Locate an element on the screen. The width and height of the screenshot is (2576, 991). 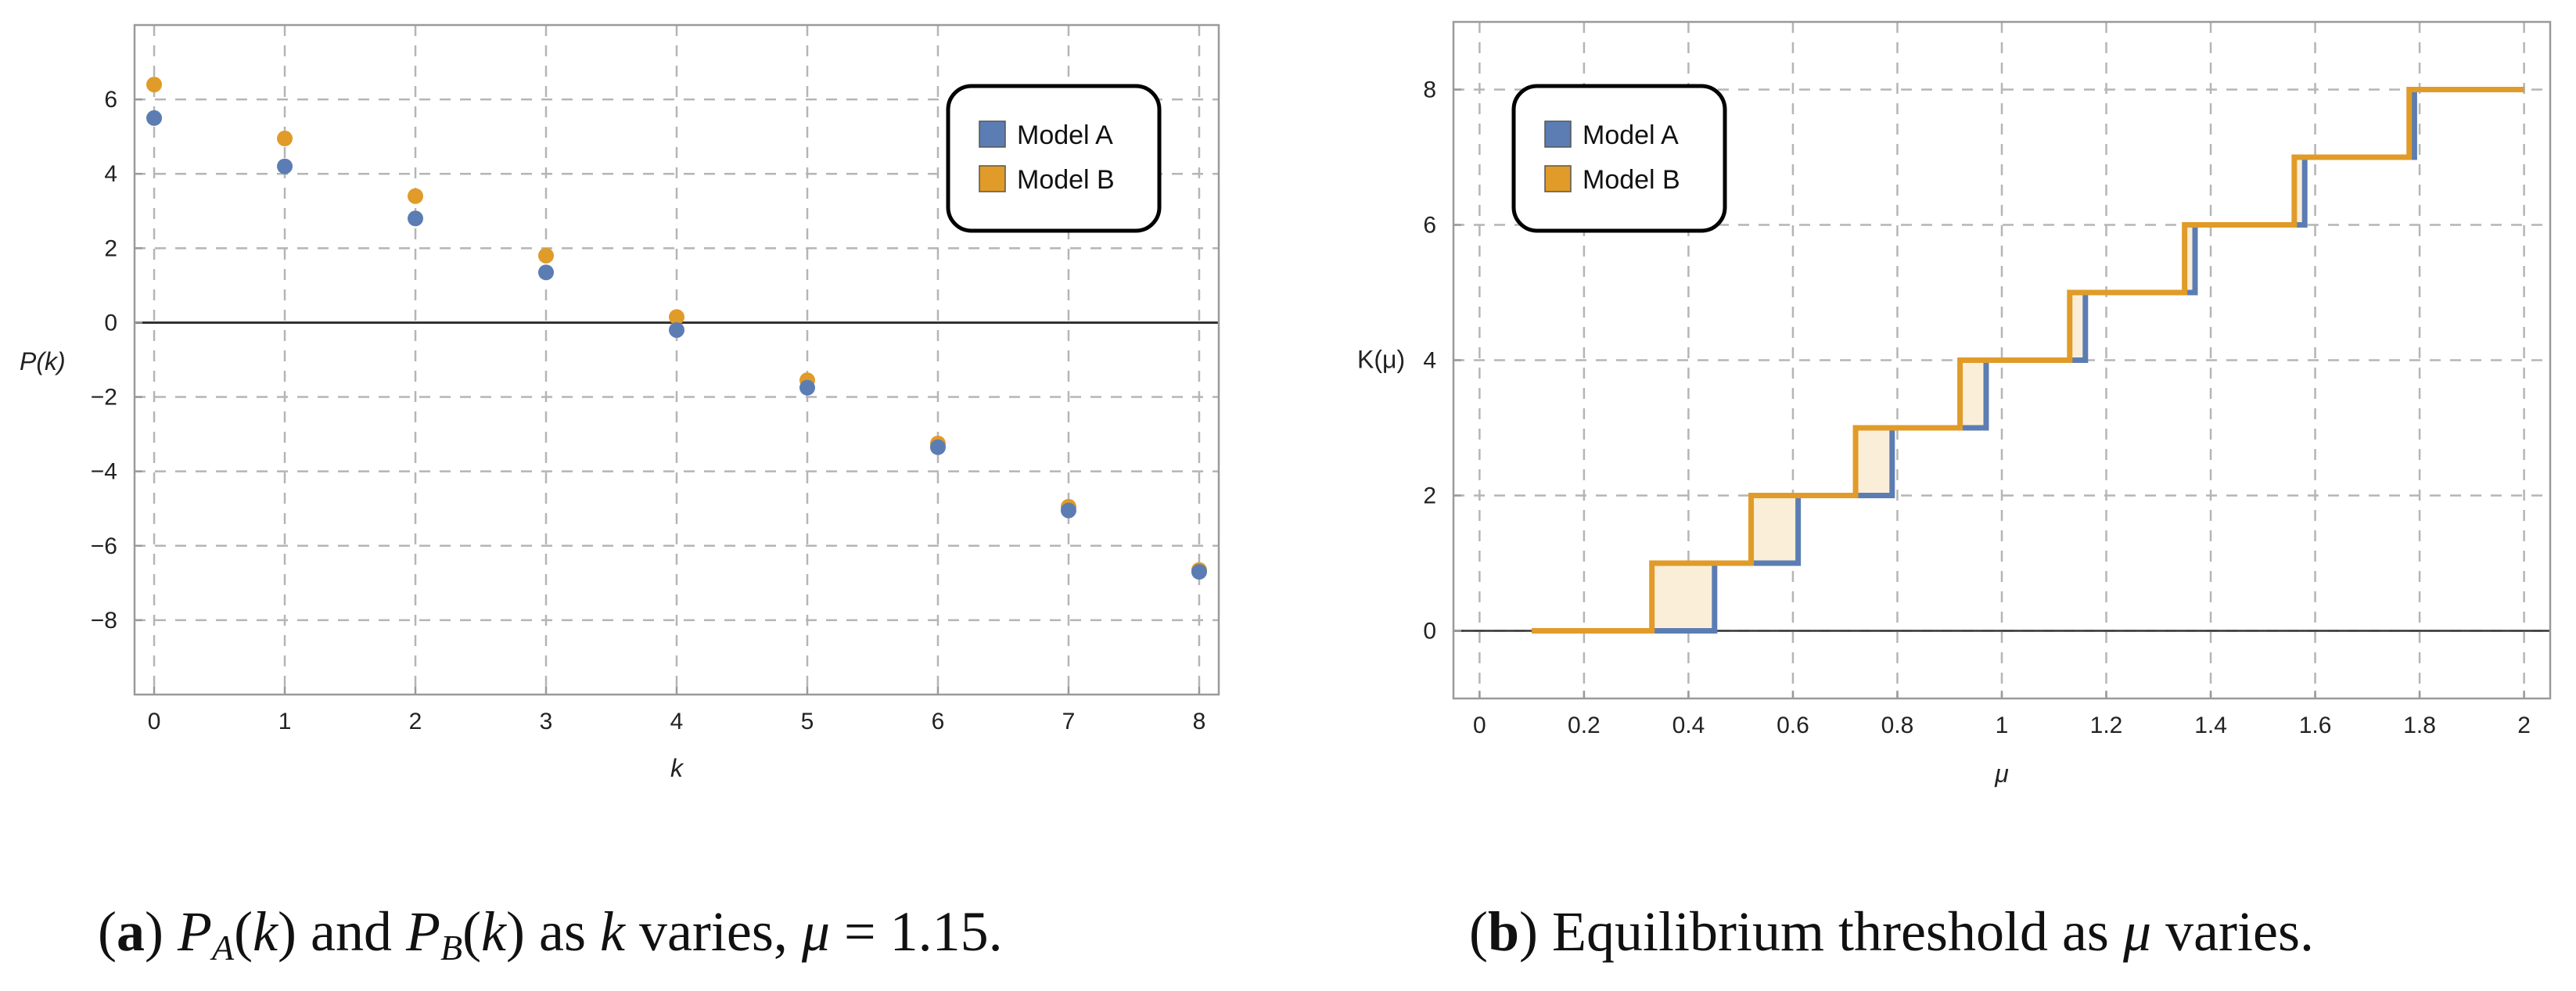
caption-b-mu: μ is located at coordinates (2136, 931).